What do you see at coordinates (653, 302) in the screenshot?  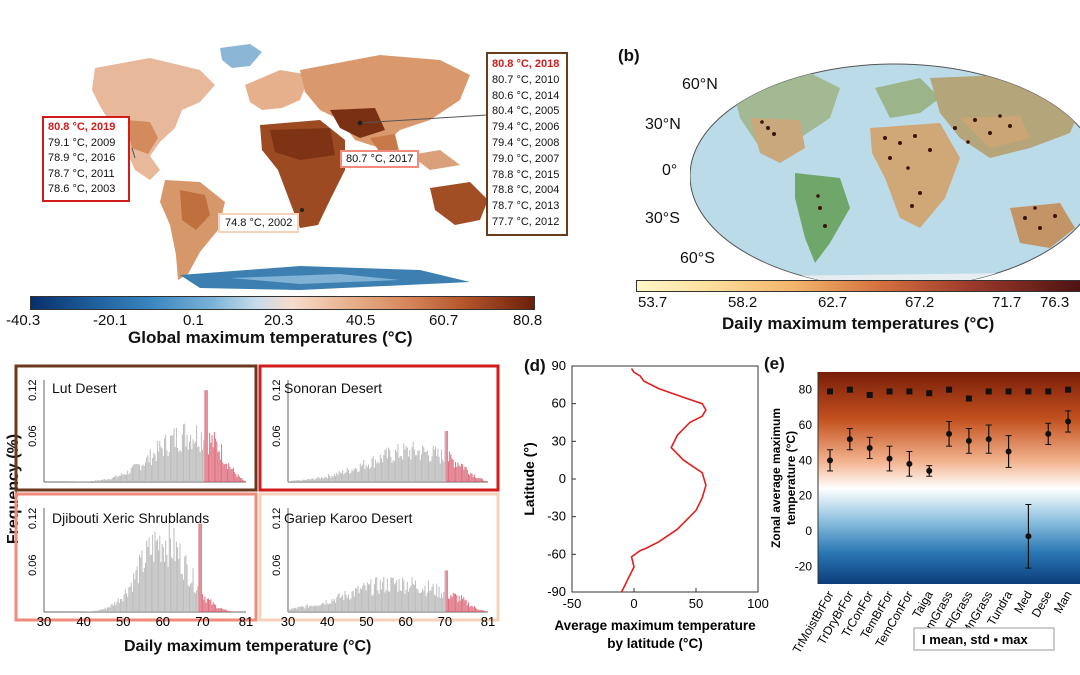 I see `colorbar-b-tick: 53.7` at bounding box center [653, 302].